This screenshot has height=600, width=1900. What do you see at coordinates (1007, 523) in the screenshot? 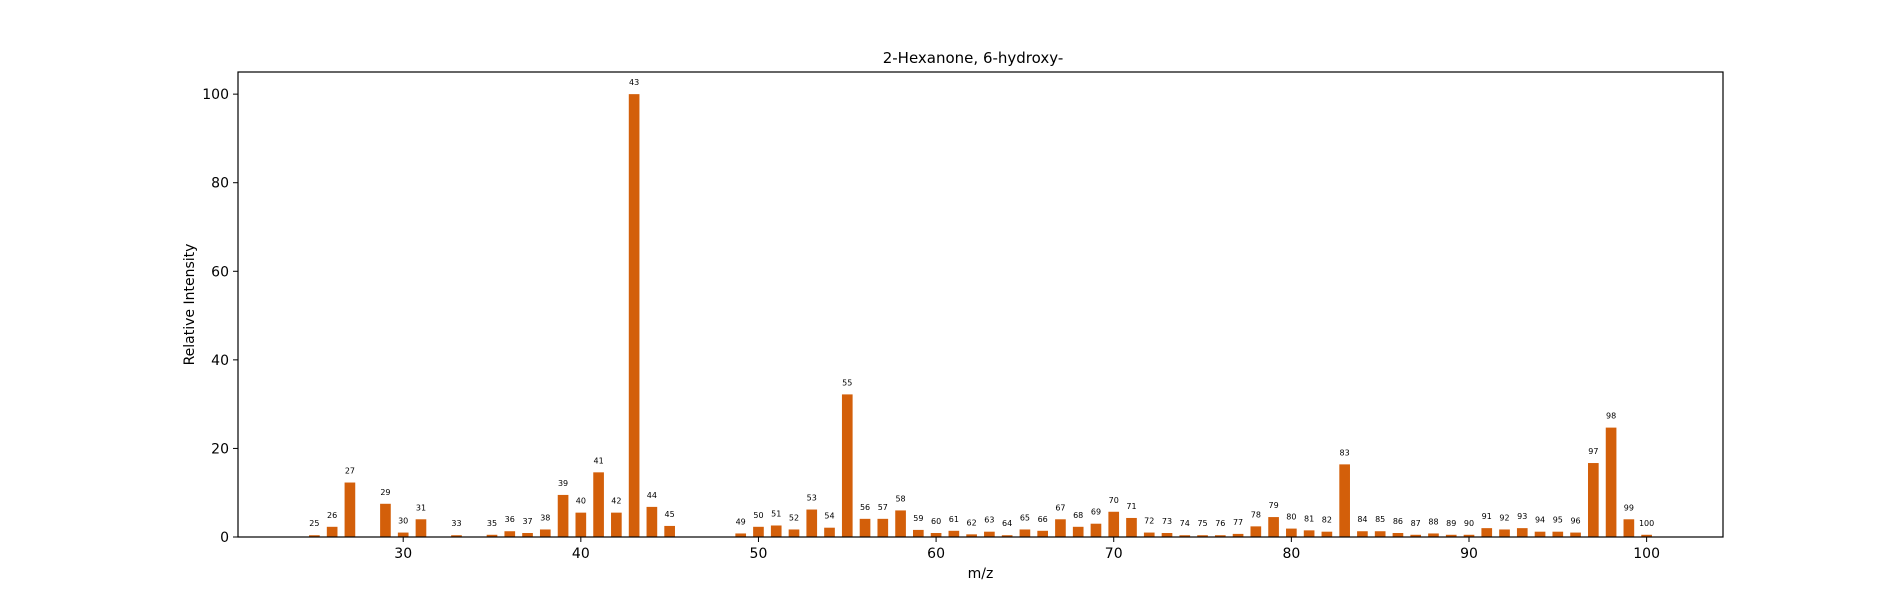
I see `peak-label-64: 64` at bounding box center [1007, 523].